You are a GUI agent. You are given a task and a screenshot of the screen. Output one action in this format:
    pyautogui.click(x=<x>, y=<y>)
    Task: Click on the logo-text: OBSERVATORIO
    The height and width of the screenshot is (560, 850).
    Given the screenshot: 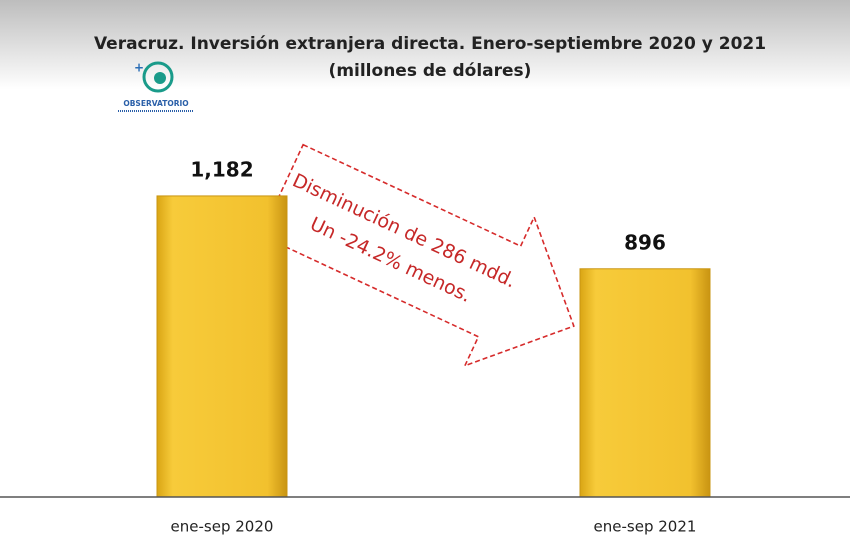 What is the action you would take?
    pyautogui.click(x=155, y=103)
    